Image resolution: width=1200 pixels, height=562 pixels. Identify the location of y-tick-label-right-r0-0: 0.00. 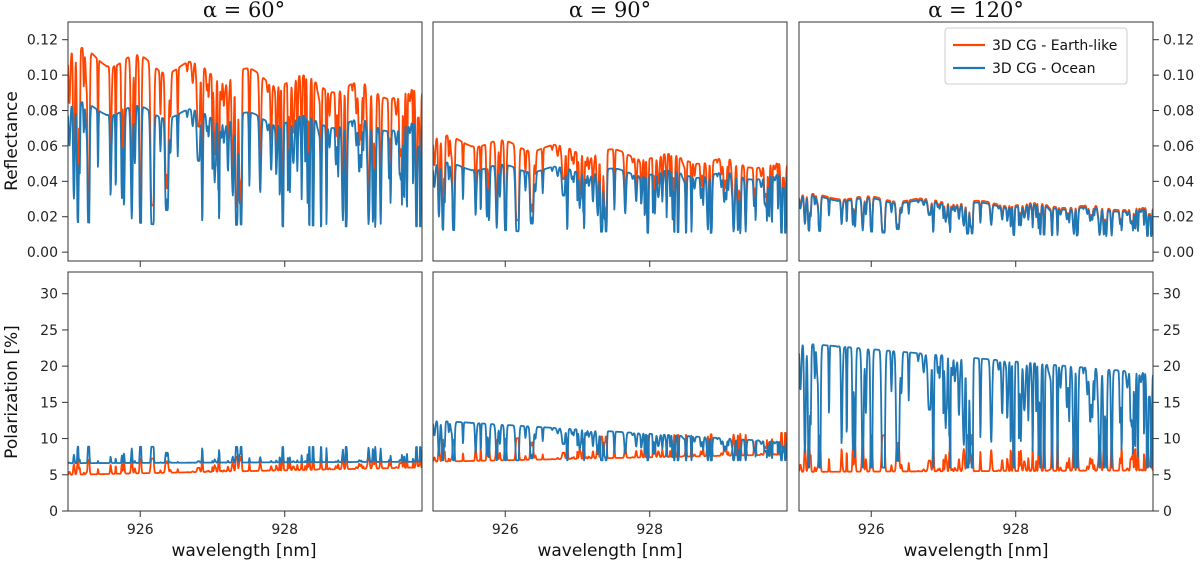
(1178, 253).